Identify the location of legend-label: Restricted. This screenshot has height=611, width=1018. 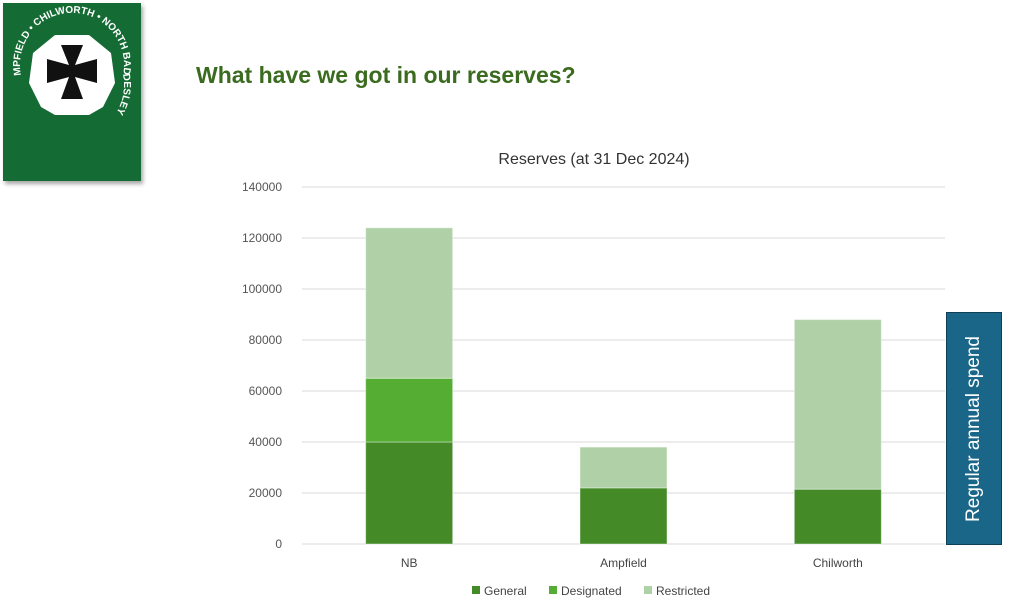
(683, 591).